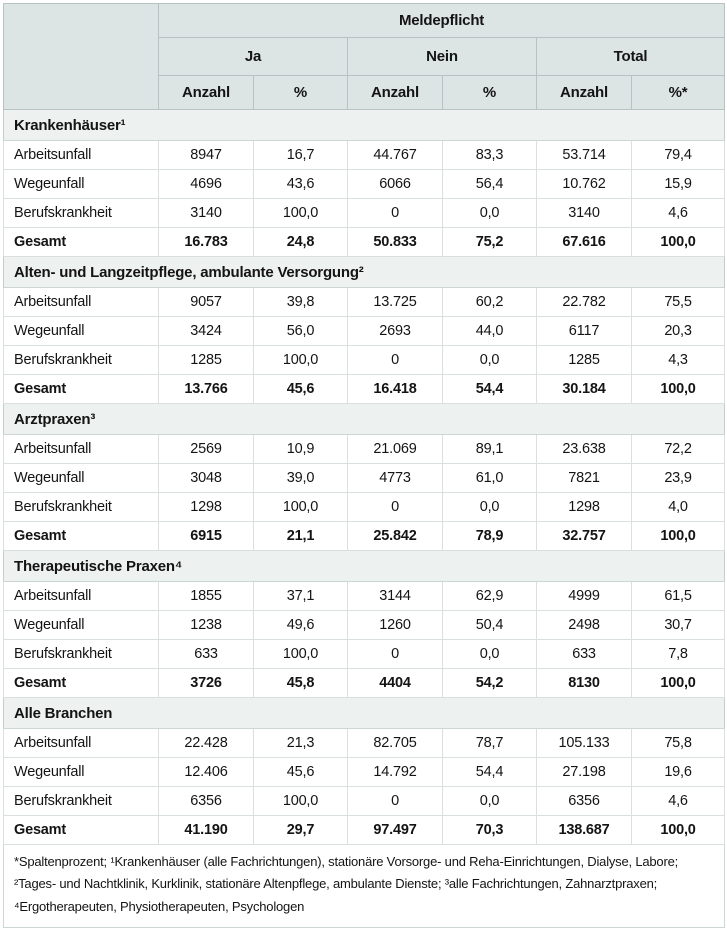 The image size is (727, 933). Describe the element at coordinates (489, 478) in the screenshot. I see `cell-value: 61,0` at that location.